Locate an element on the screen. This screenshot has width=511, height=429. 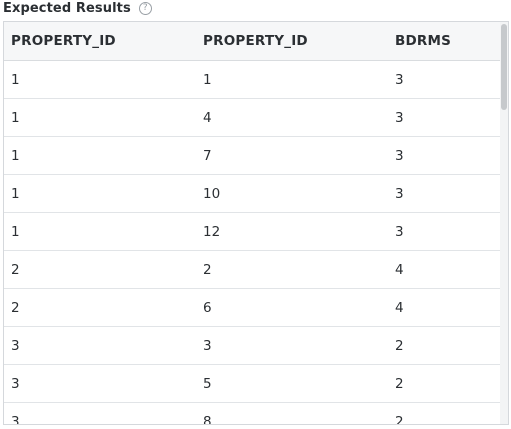
table-header-row: PROPERTY_ID PROPERTY_ID BDRMS is located at coordinates (252, 41).